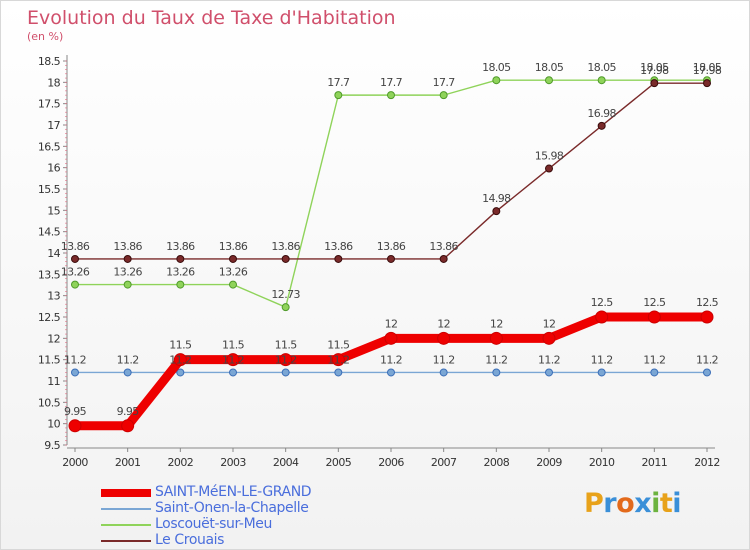 Image resolution: width=750 pixels, height=550 pixels. What do you see at coordinates (49, 61) in the screenshot?
I see `y-tick-label: 18.5` at bounding box center [49, 61].